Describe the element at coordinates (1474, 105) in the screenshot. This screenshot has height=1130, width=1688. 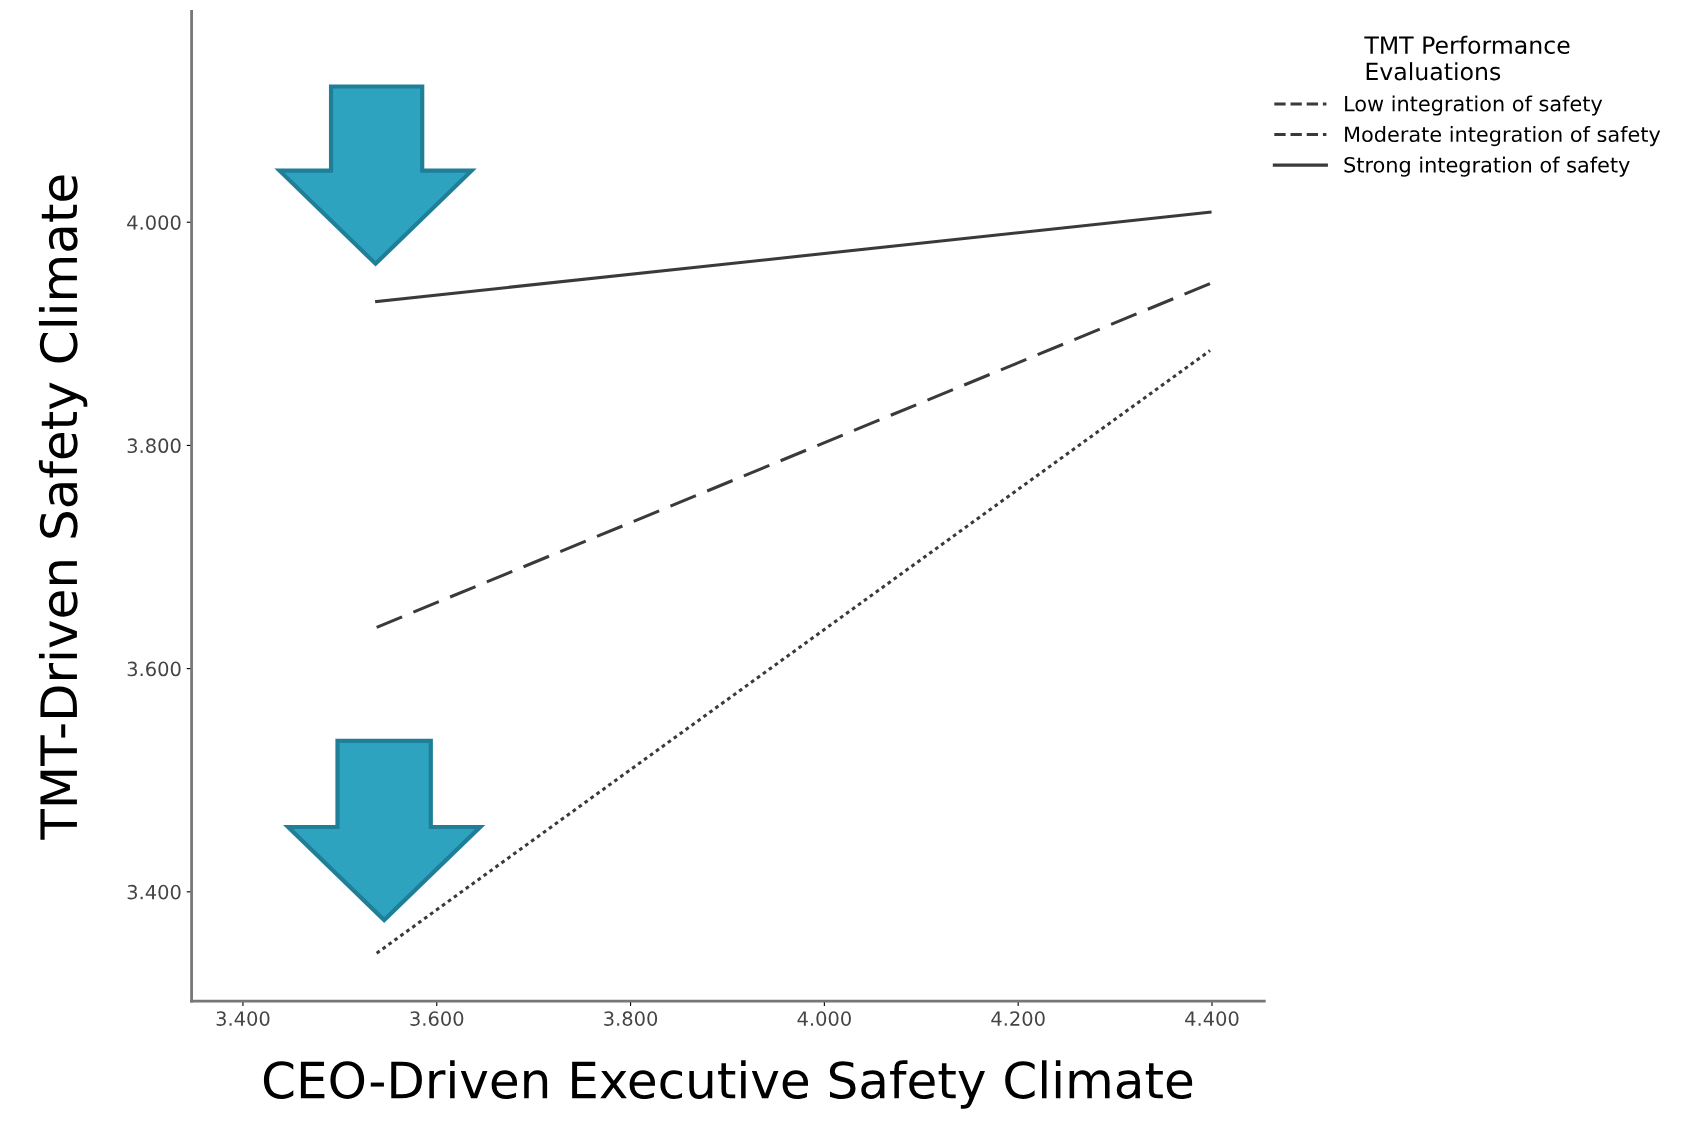
I see `legend-label: Low integration of safety` at that location.